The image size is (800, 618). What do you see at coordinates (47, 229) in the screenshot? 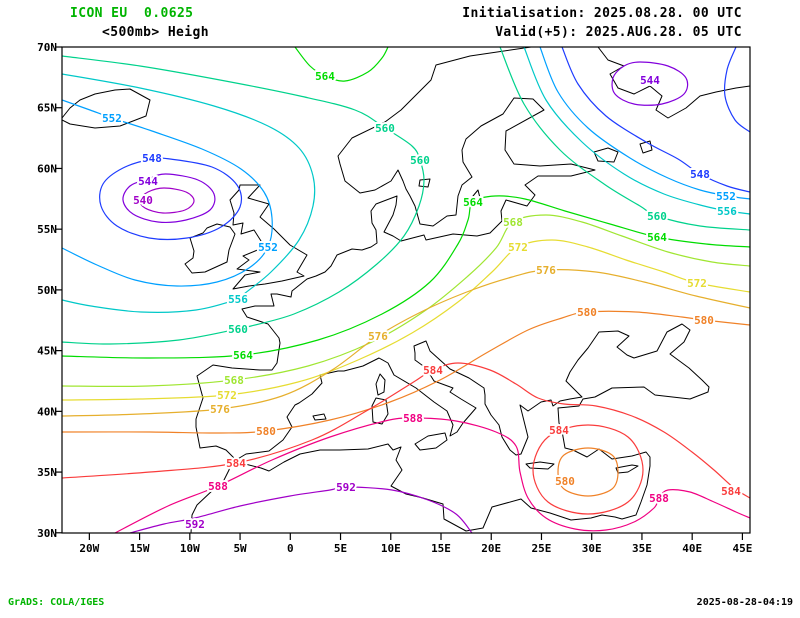
I see `svg-text: 55N` at bounding box center [47, 229].